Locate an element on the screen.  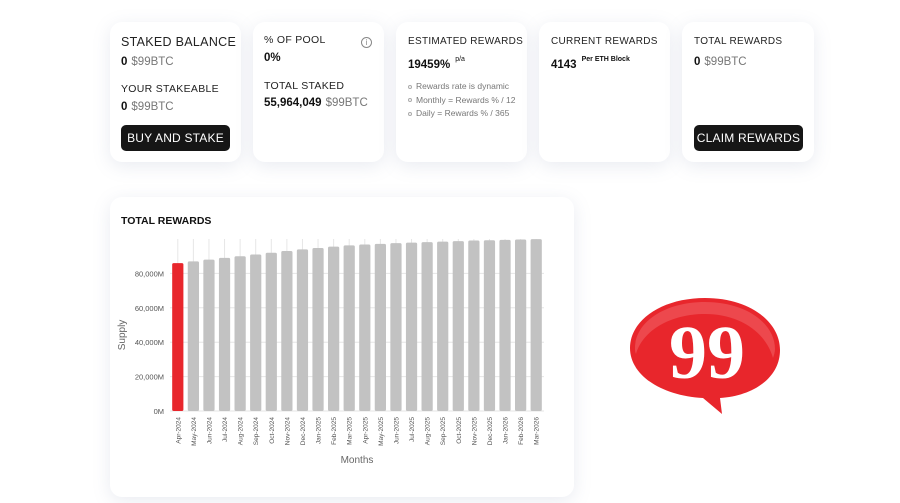
staked-balance-label: STAKED BALANCE is located at coordinates (179, 42).